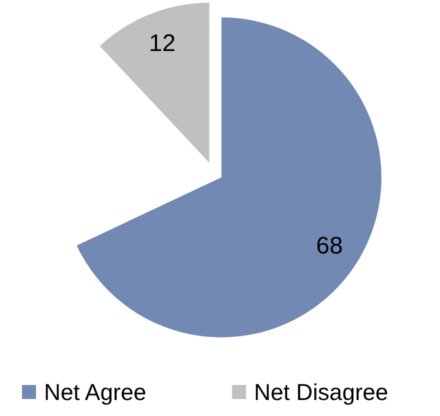 The image size is (440, 416). What do you see at coordinates (95, 392) in the screenshot?
I see `legend-label: Net Agree` at bounding box center [95, 392].